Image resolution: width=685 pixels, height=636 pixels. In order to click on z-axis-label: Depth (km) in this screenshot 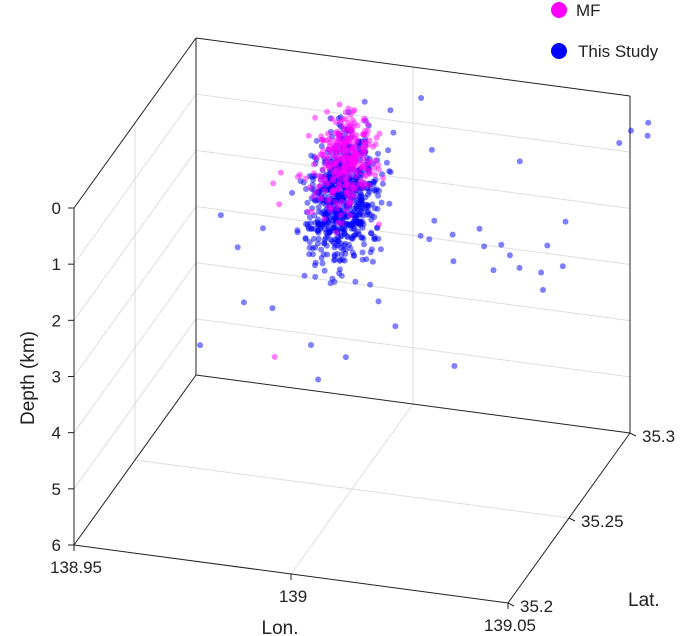, I will do `click(28, 378)`.